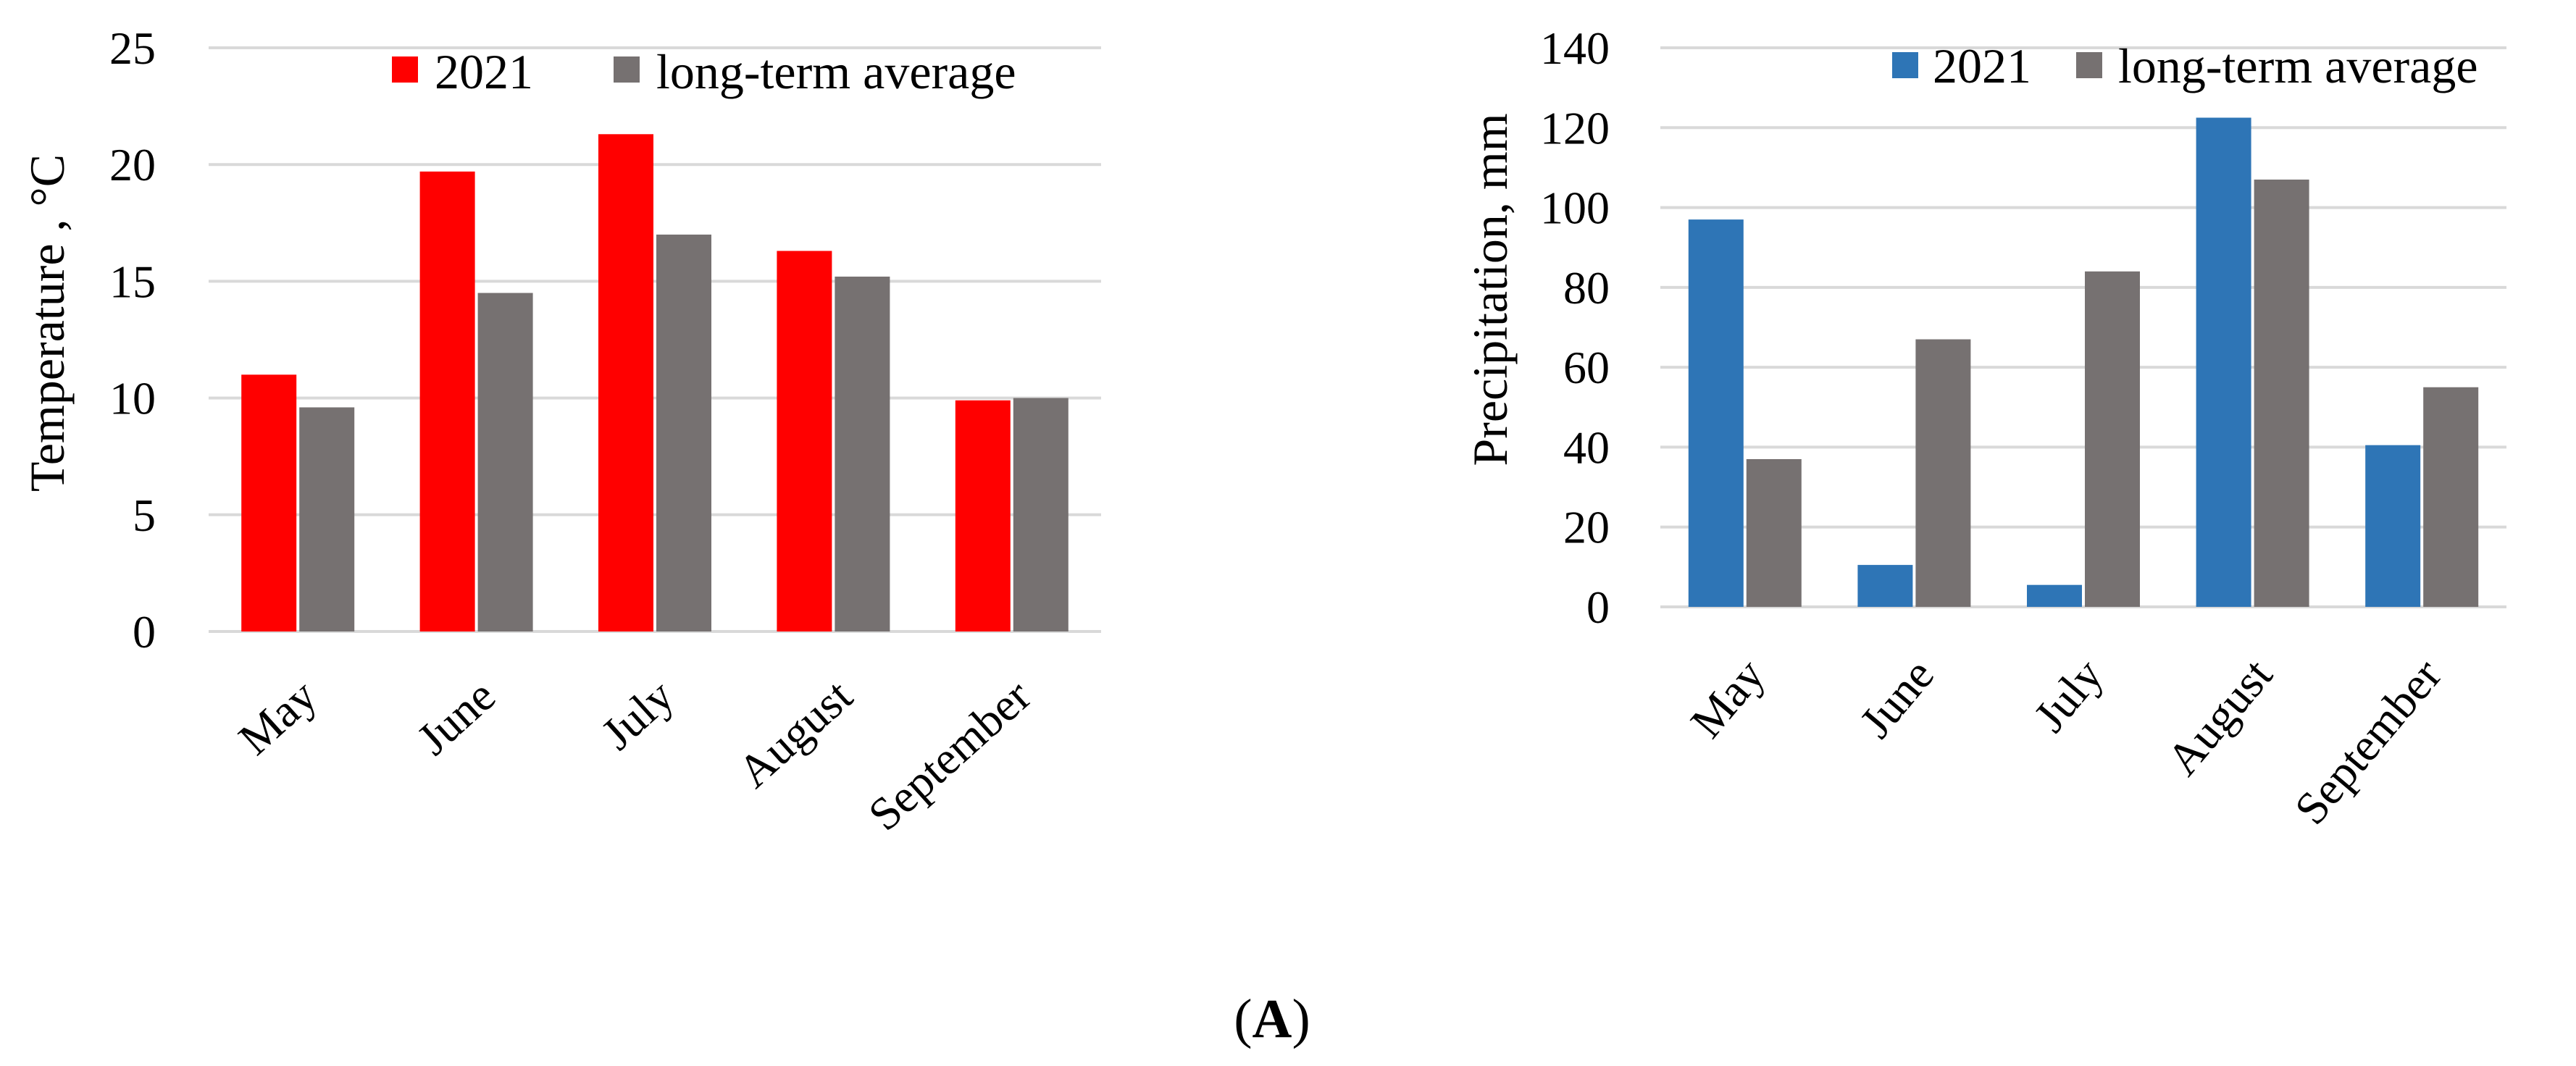  What do you see at coordinates (1982, 66) in the screenshot?
I see `precipitation-legend-label-2021: 2021` at bounding box center [1982, 66].